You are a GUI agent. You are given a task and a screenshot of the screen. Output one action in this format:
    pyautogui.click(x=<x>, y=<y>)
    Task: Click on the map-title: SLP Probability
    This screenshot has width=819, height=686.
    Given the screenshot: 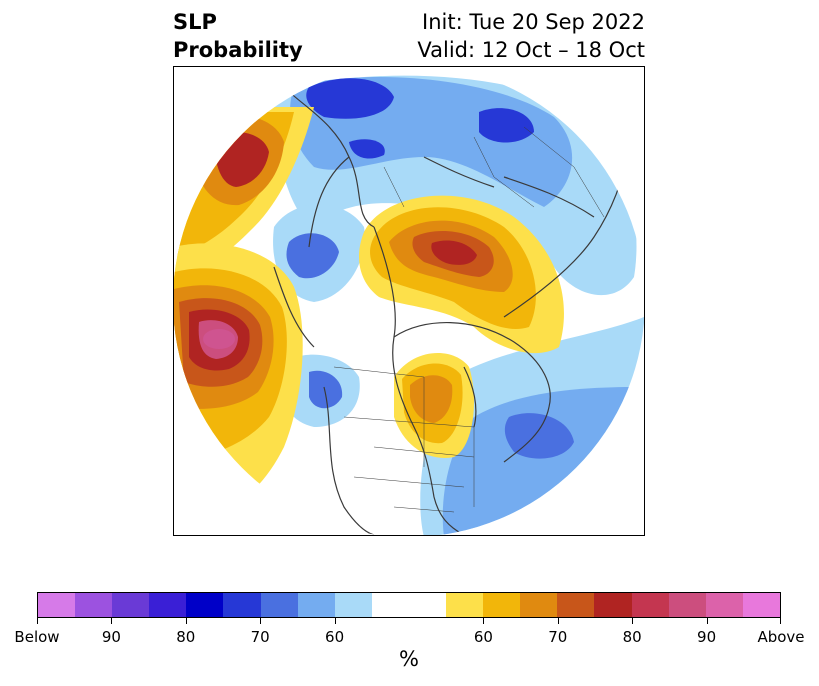 What is the action you would take?
    pyautogui.click(x=238, y=36)
    